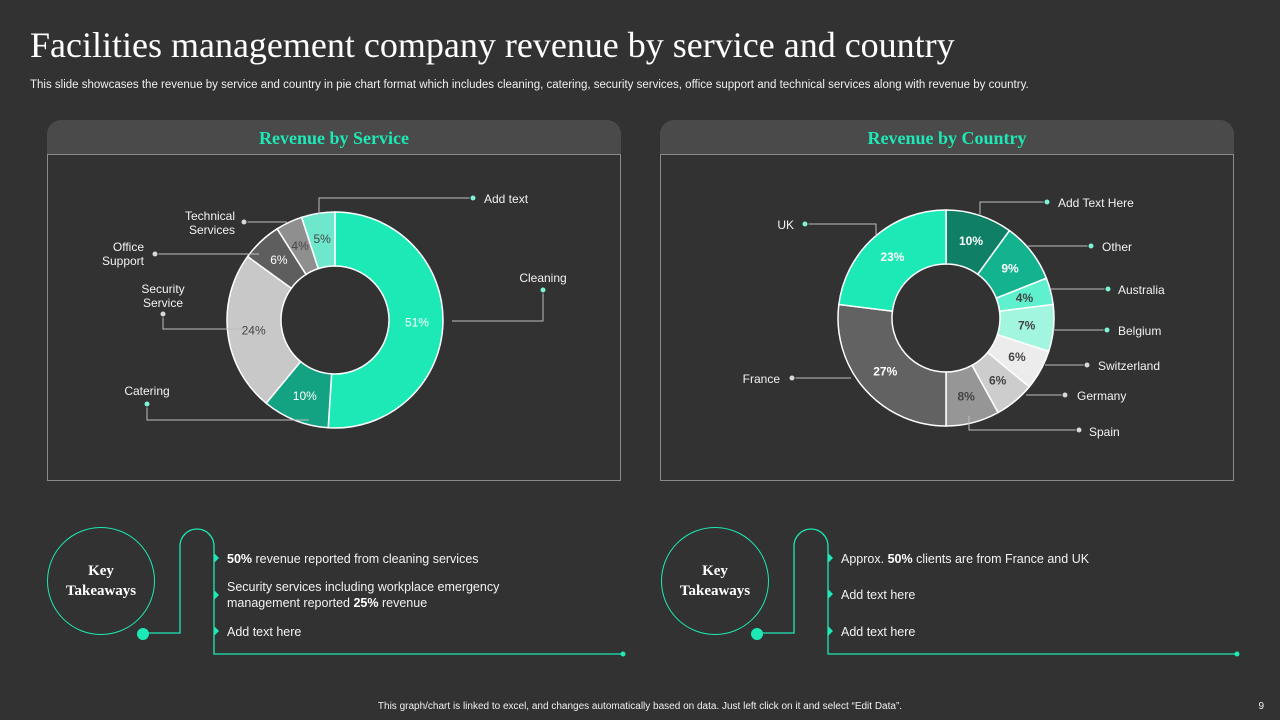 This screenshot has width=1280, height=720. Describe the element at coordinates (1091, 246) in the screenshot. I see `callout-dot-other` at that location.